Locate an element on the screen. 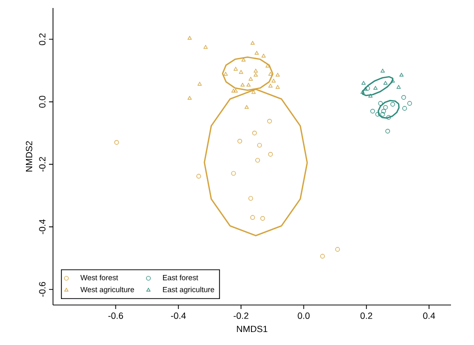 The width and height of the screenshot is (474, 345). x-tick-label: 0.4 is located at coordinates (429, 315).